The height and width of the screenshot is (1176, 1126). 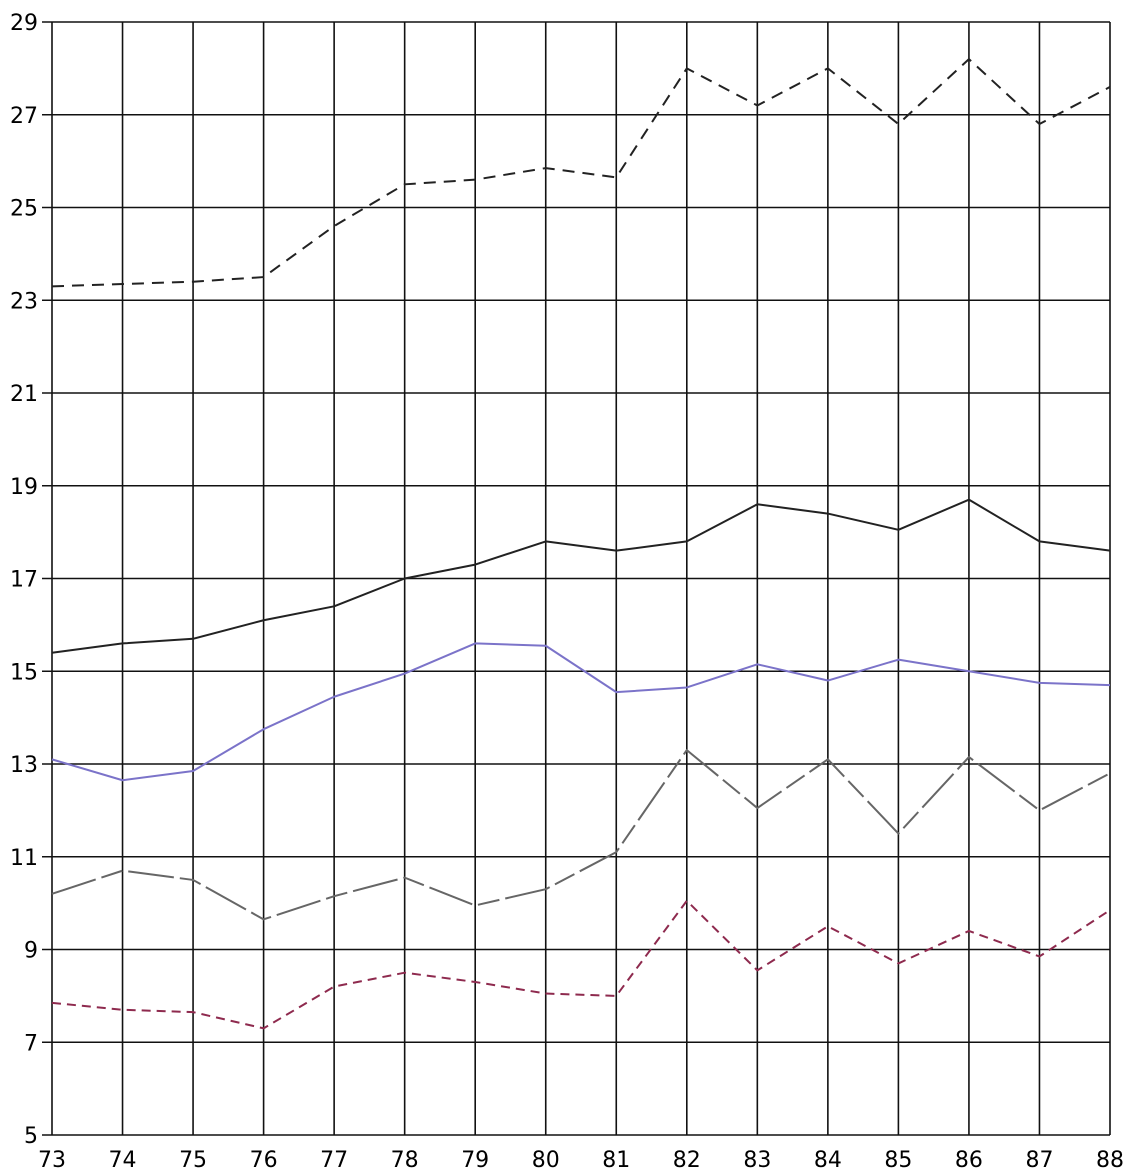 I want to click on x-tick-label: 86, so click(x=969, y=1160).